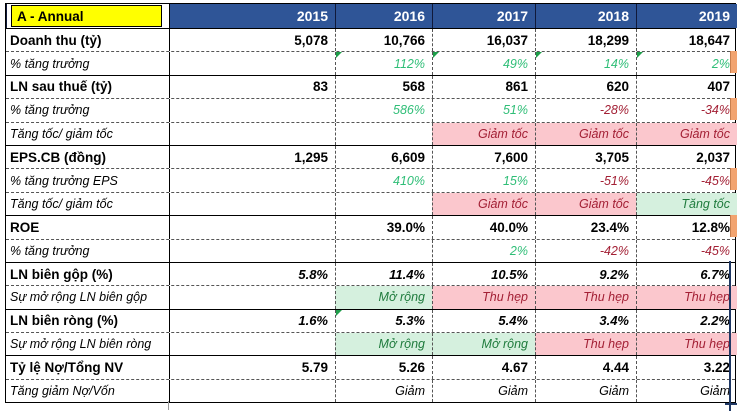 The width and height of the screenshot is (737, 411). I want to click on cell-2016: 39.0%, so click(383, 227).